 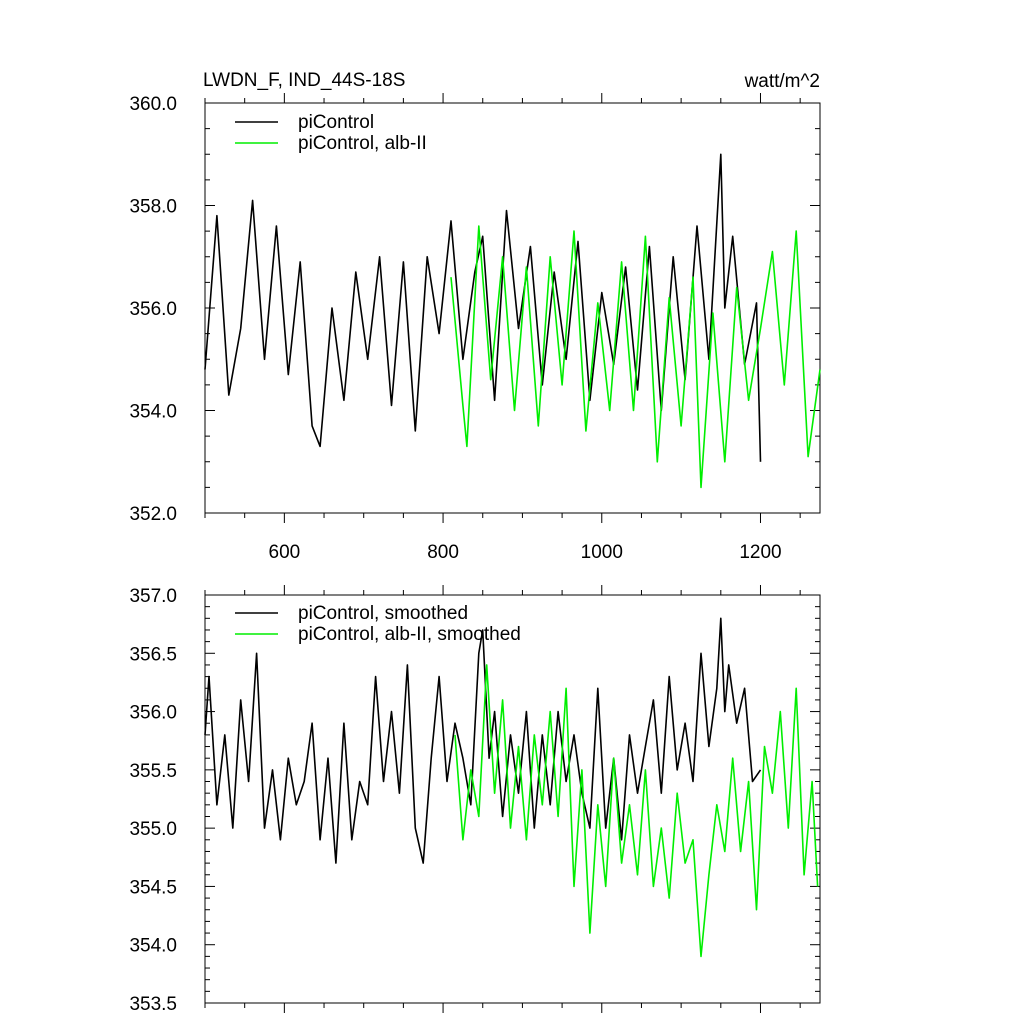 What do you see at coordinates (153, 887) in the screenshot?
I see `y-tick-label: 354.5` at bounding box center [153, 887].